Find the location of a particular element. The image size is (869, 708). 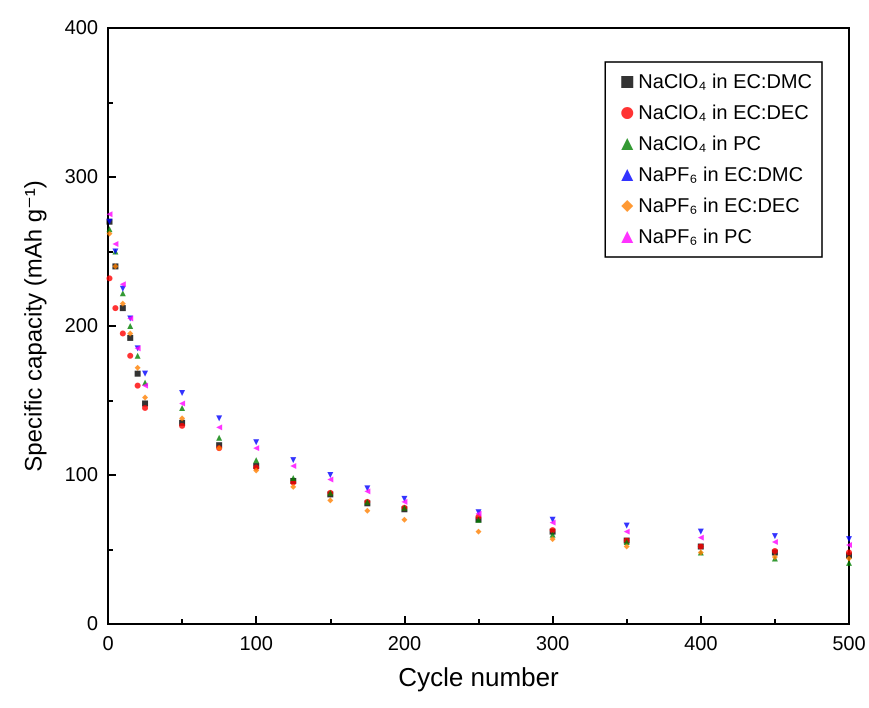

legend-label: NaClO₄ in PC is located at coordinates (699, 144).